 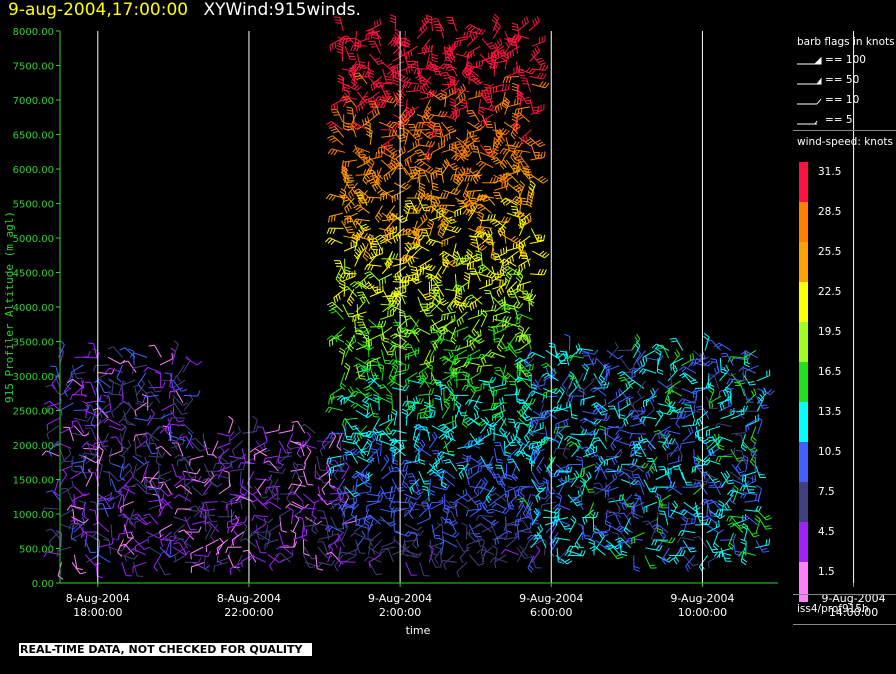 I want to click on speed-swatch, so click(x=803, y=342).